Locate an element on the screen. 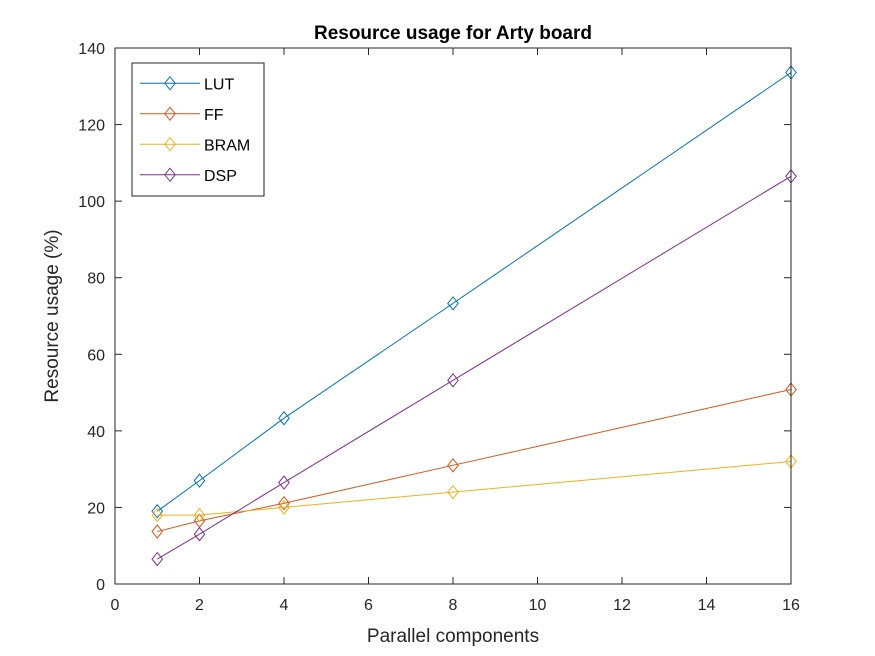 The width and height of the screenshot is (875, 656). x-tick-label: 4 is located at coordinates (284, 605).